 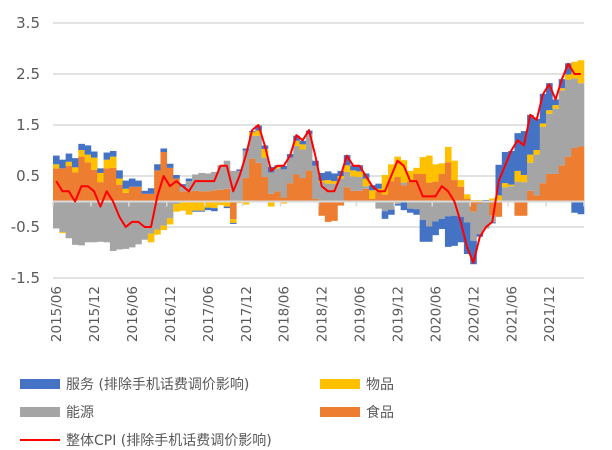 What do you see at coordinates (361, 314) in the screenshot?
I see `x-tick-label: 2019/06` at bounding box center [361, 314].